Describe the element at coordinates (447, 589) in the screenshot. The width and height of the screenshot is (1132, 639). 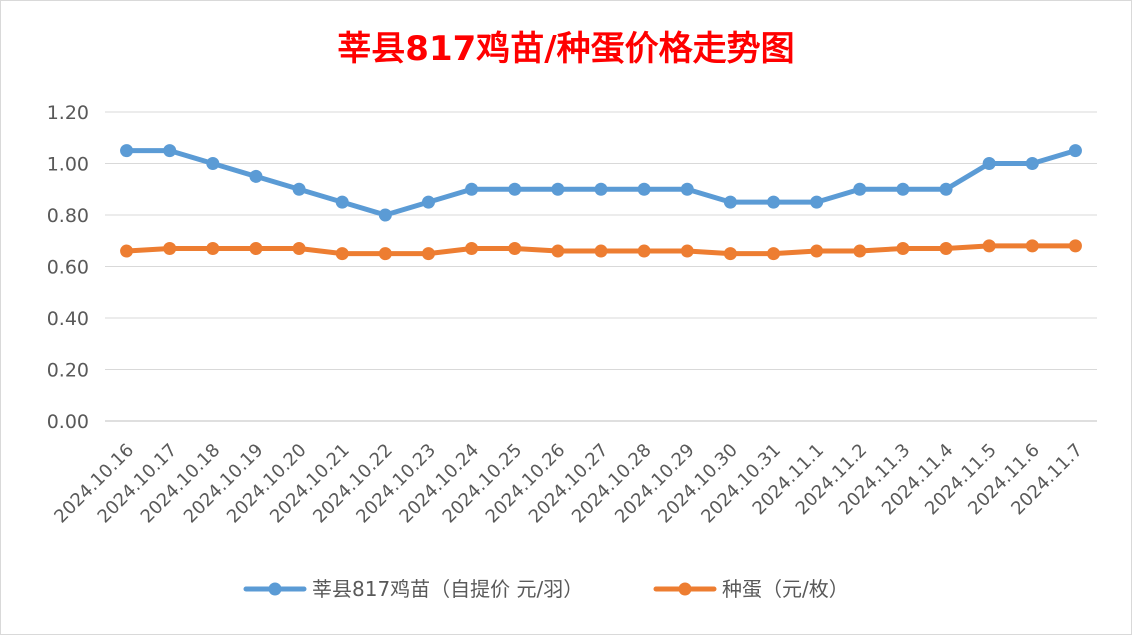
I see `legend-label: 莘县817鸡苗（自提价 元/羽）` at that location.